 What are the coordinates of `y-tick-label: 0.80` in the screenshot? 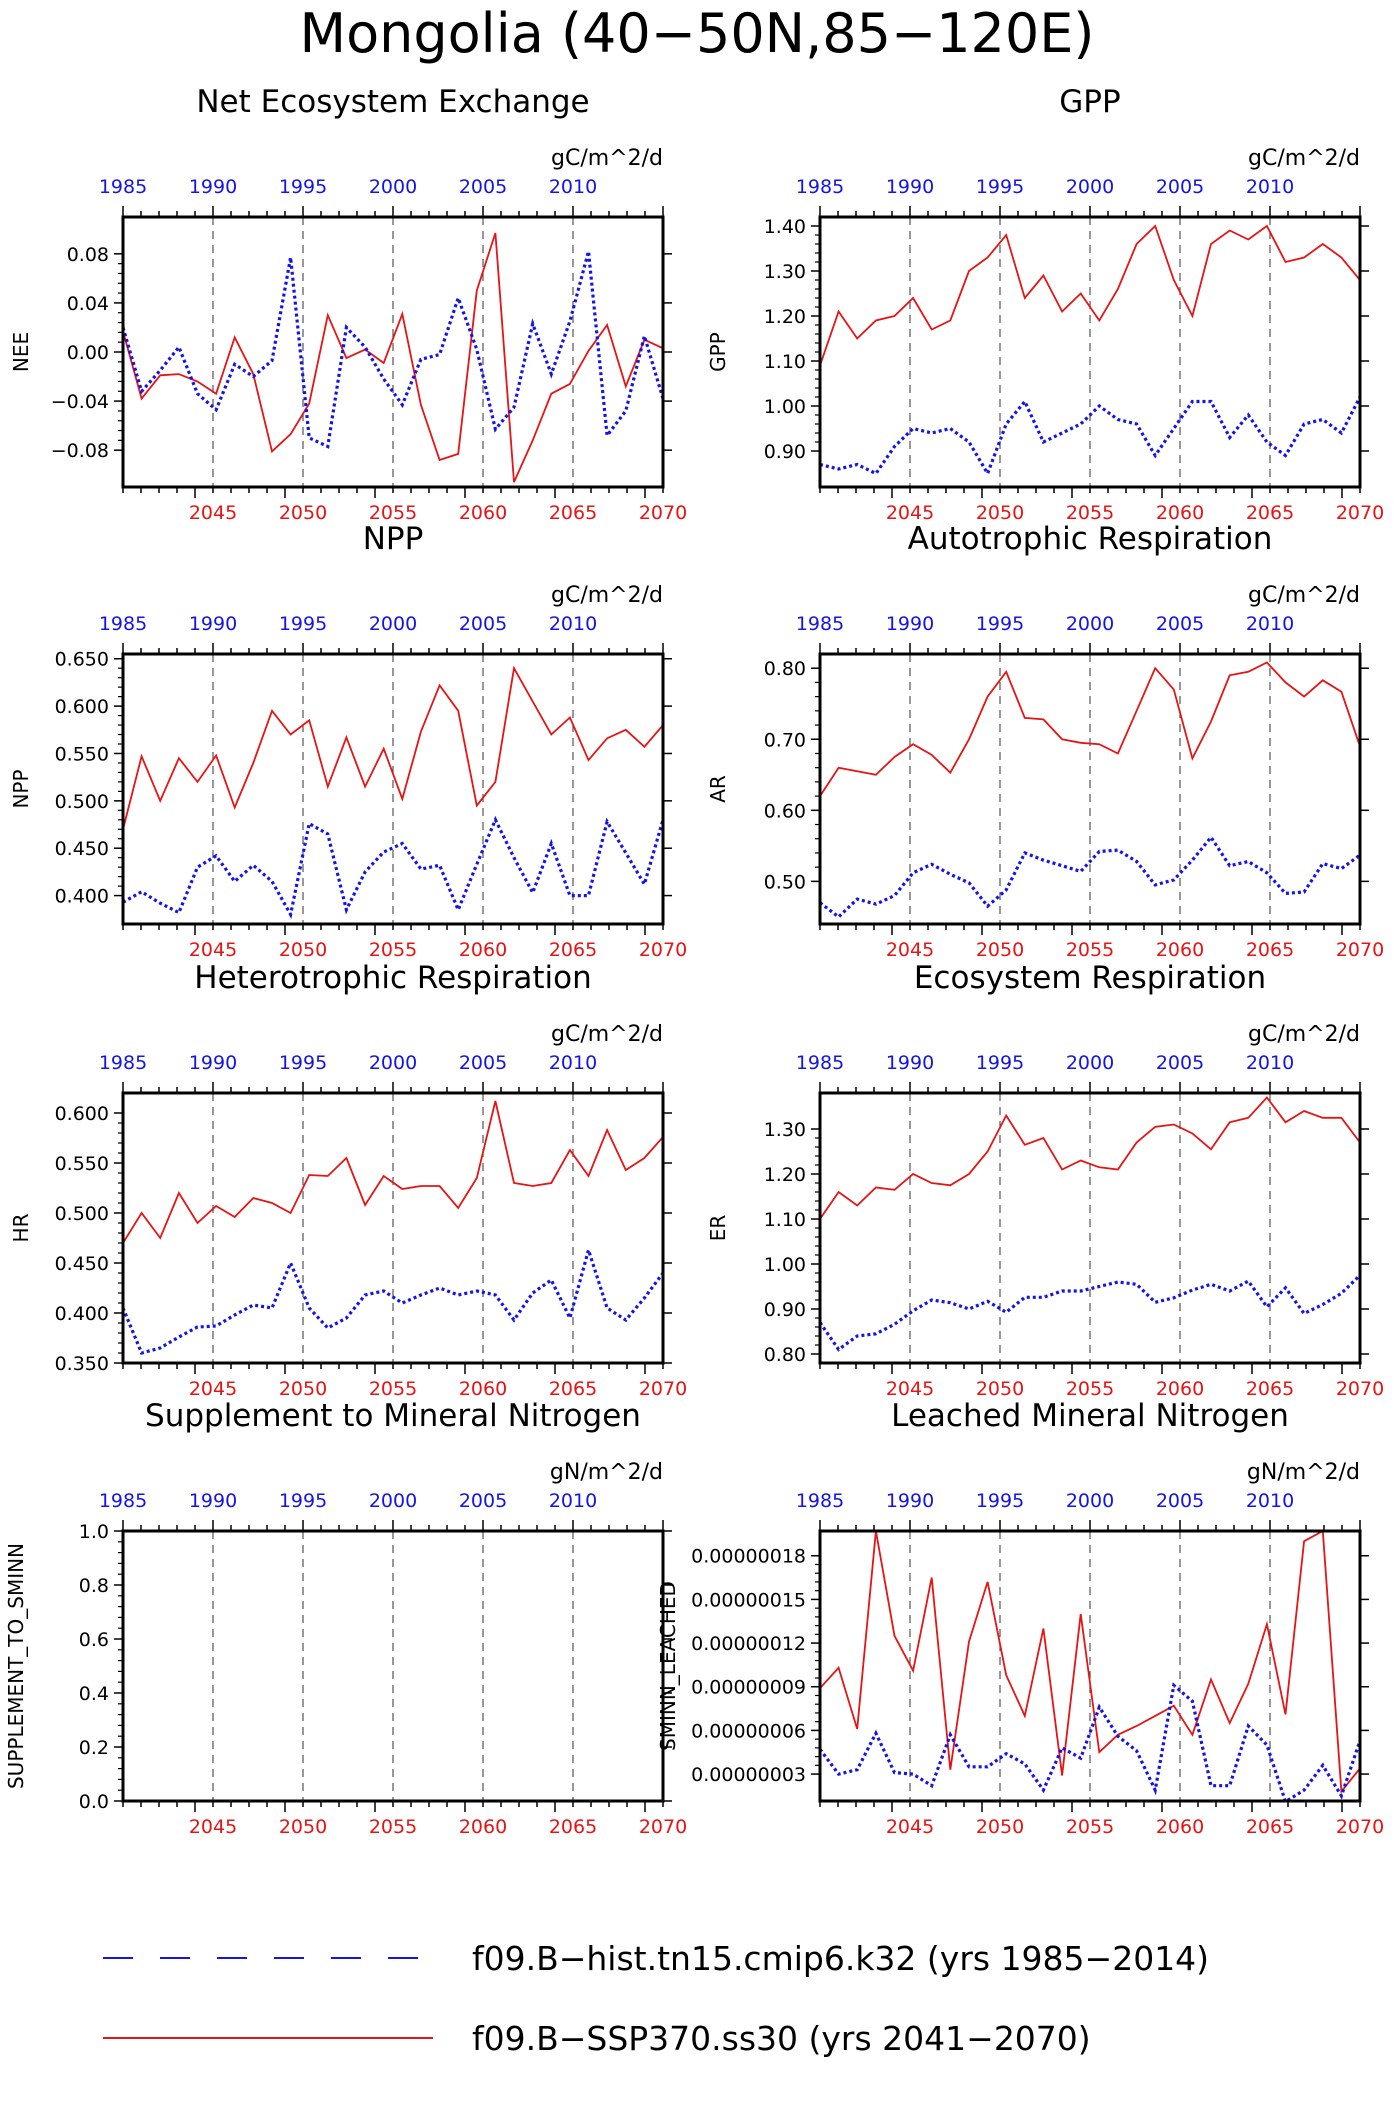 It's located at (785, 669).